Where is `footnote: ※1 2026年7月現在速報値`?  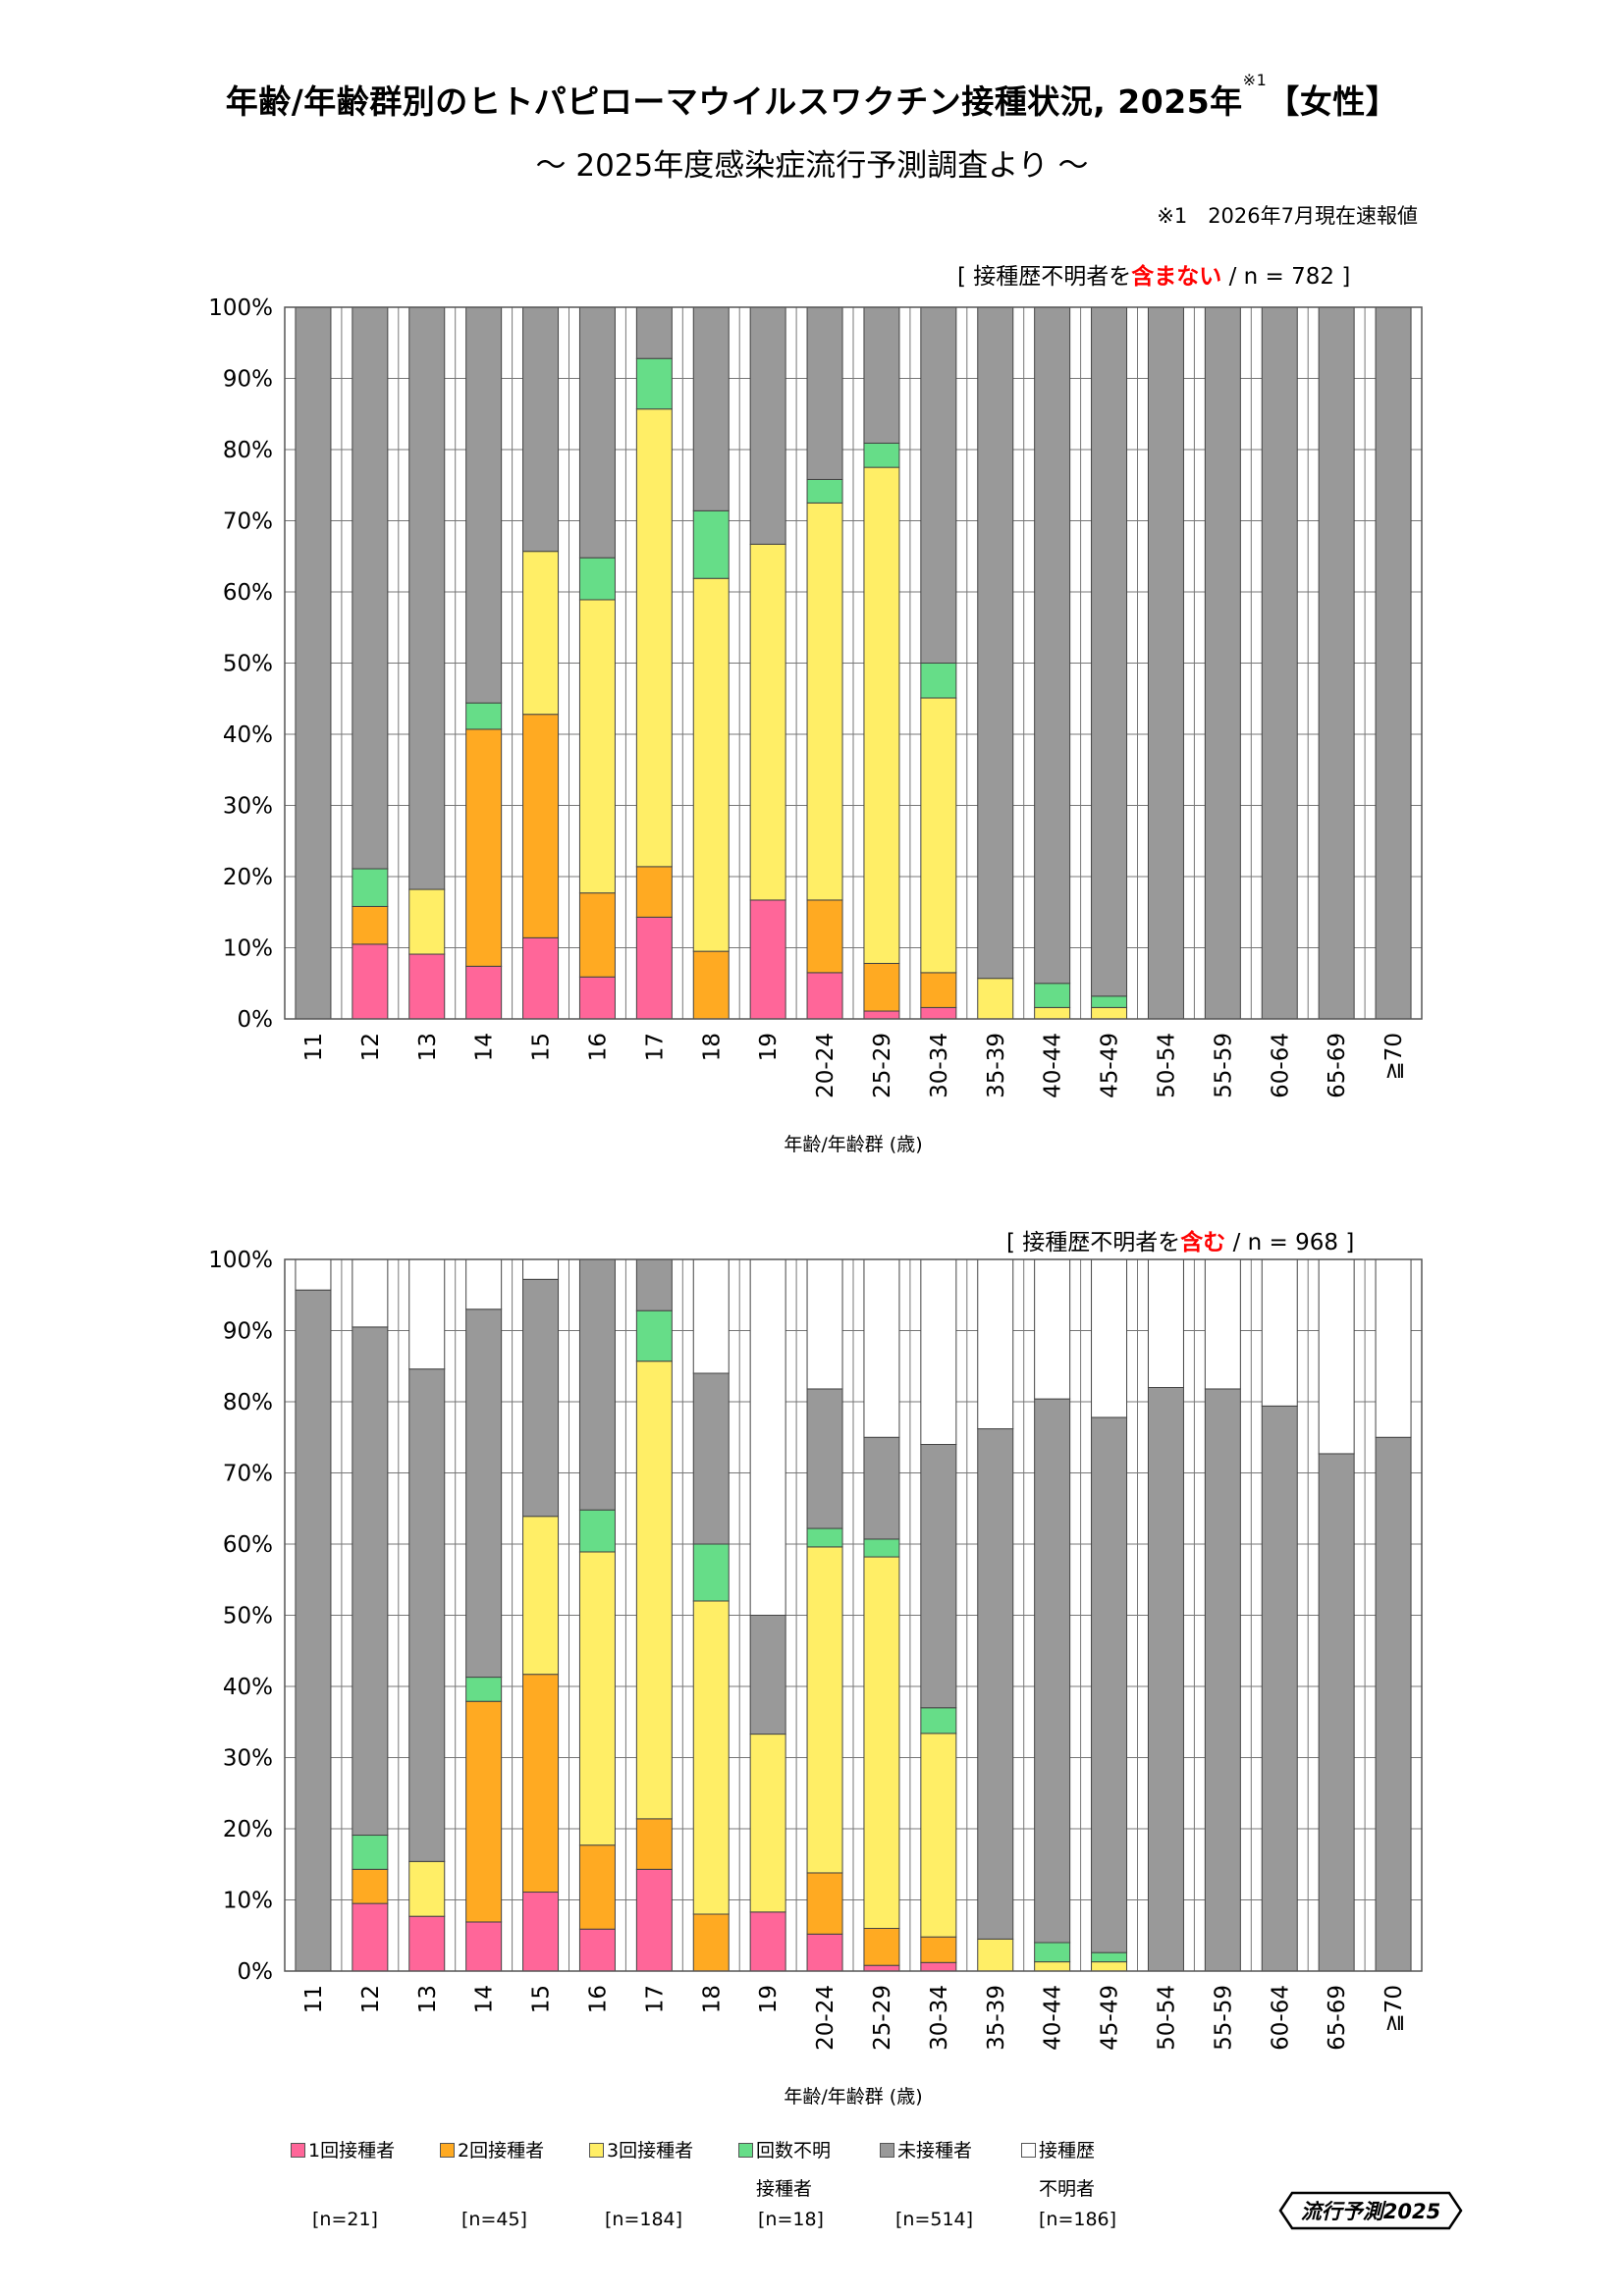
footnote: ※1 2026年7月現在速報値 is located at coordinates (1287, 216).